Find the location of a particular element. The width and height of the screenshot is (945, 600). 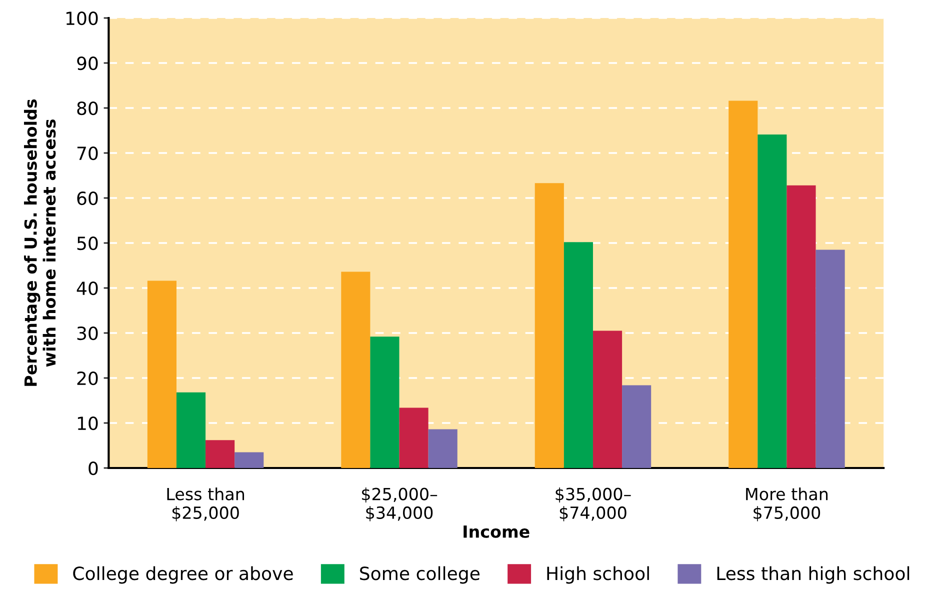

y-tick-label: 80 is located at coordinates (87, 108).